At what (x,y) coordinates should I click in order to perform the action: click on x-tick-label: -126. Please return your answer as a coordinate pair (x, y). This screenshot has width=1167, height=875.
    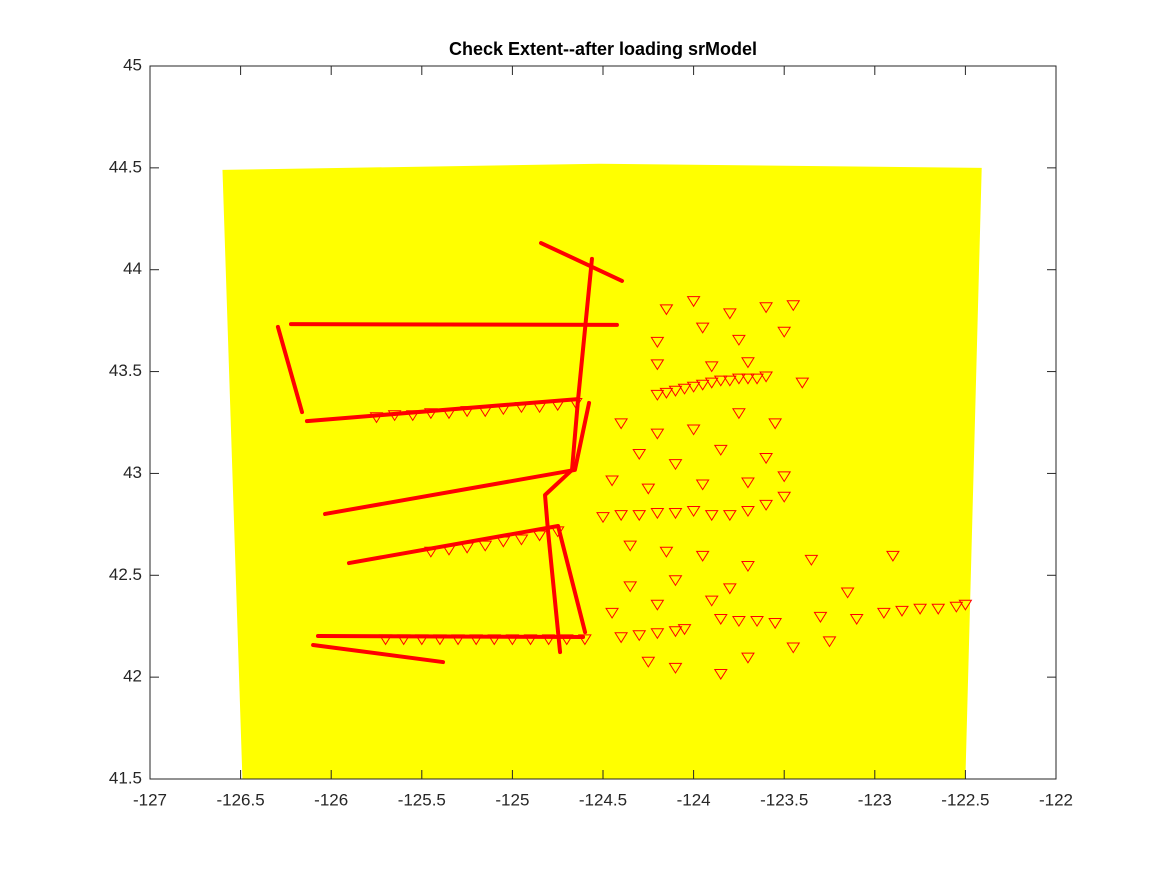
    Looking at the image, I should click on (331, 799).